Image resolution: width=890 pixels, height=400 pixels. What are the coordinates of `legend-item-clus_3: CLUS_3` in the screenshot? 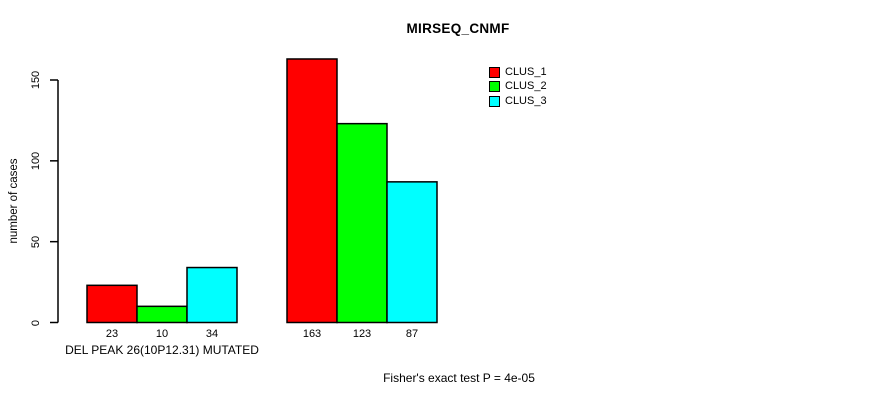 It's located at (518, 101).